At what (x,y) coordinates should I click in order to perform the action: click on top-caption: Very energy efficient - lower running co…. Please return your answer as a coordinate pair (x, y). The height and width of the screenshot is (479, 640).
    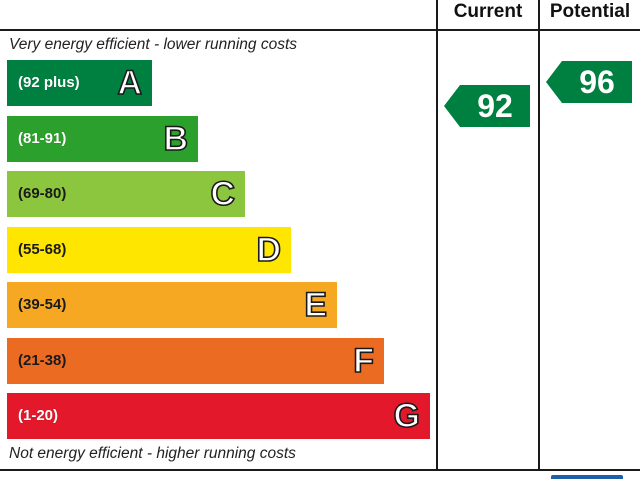
    Looking at the image, I should click on (153, 44).